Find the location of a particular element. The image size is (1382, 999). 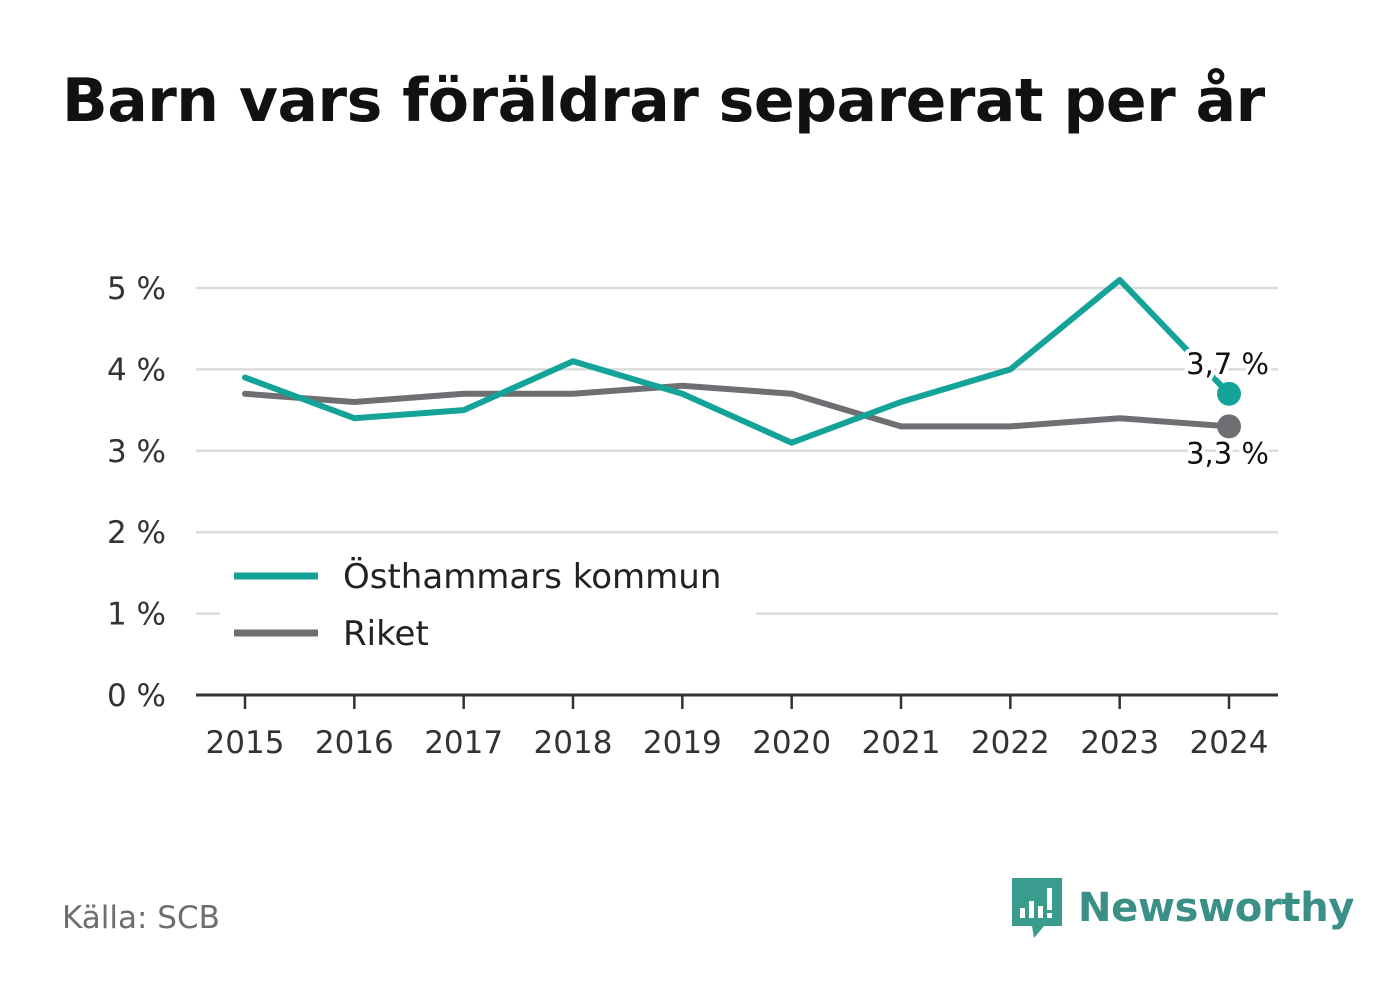

x-tick-label: 2022 is located at coordinates (1010, 743).